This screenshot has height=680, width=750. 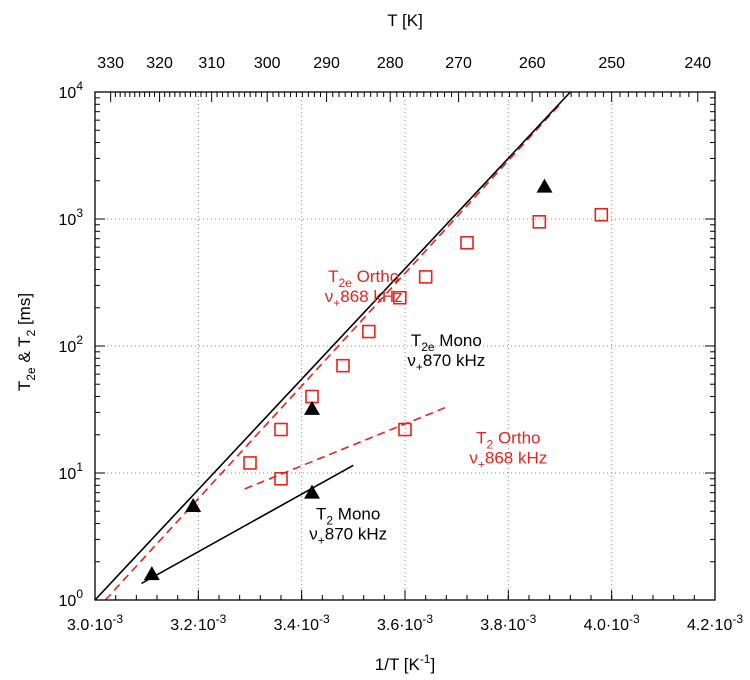 What do you see at coordinates (508, 623) in the screenshot?
I see `x-tick-label: 3.8·10⁻³` at bounding box center [508, 623].